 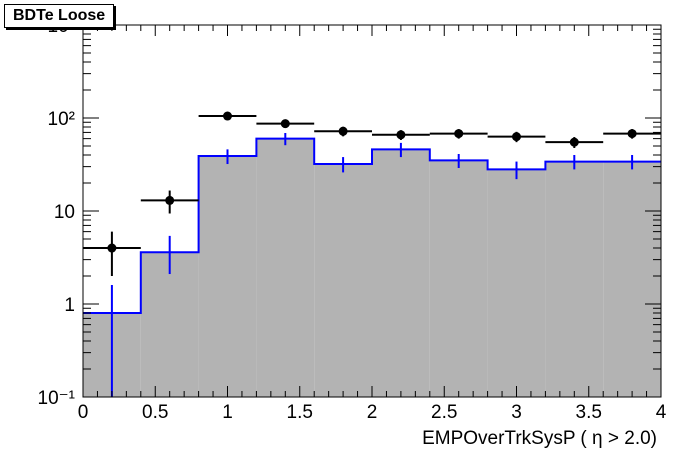 What do you see at coordinates (155, 412) in the screenshot?
I see `x-tick-label: 0.5` at bounding box center [155, 412].